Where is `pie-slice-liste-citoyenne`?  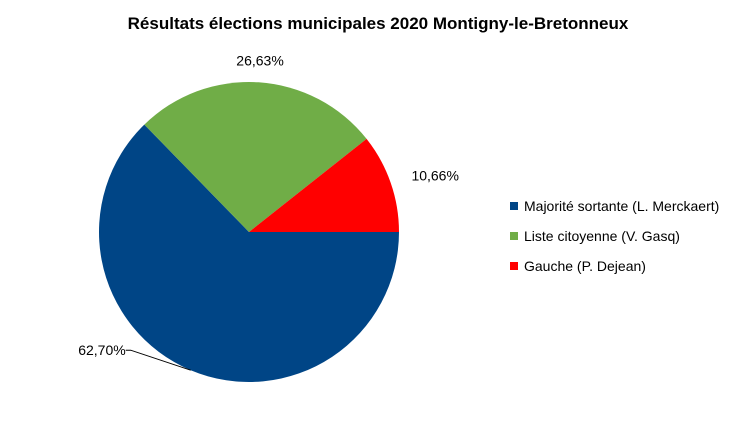
pie-slice-liste-citoyenne is located at coordinates (255, 156).